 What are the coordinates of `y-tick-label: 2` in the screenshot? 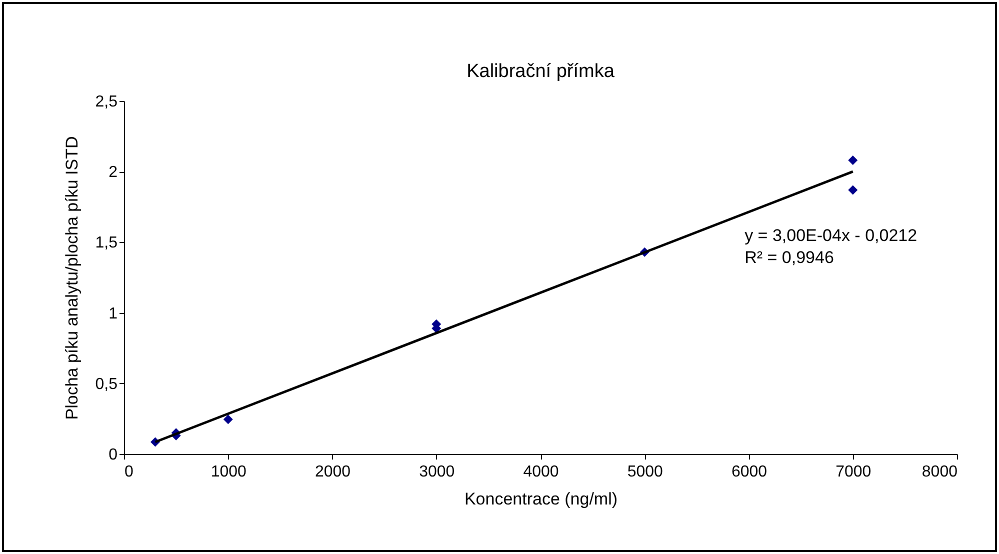 It's located at (113, 173).